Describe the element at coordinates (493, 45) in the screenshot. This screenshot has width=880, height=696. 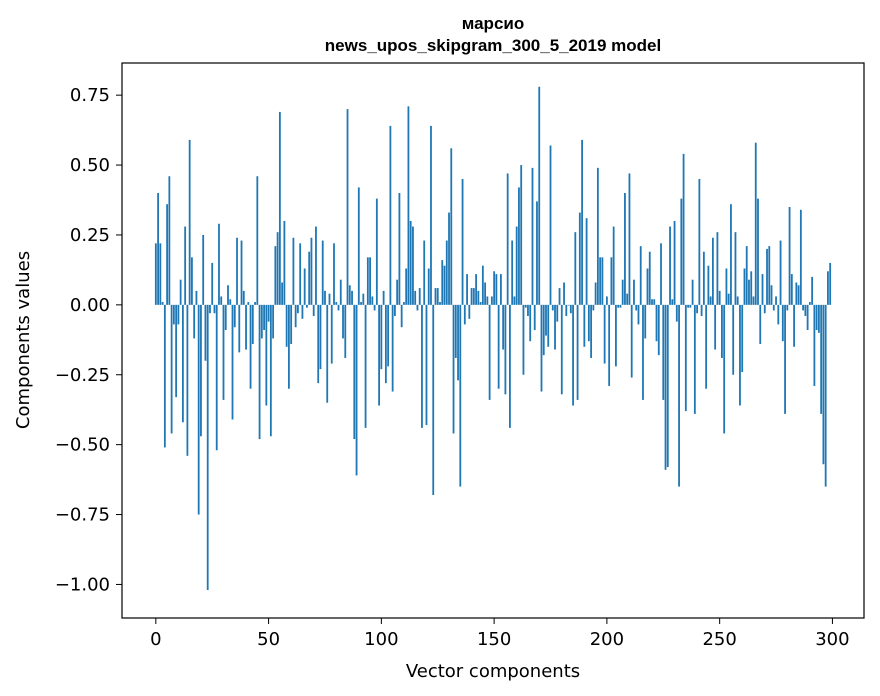
I see `chart-title-line2: news_upos_skipgram_300_5_2019 model` at that location.